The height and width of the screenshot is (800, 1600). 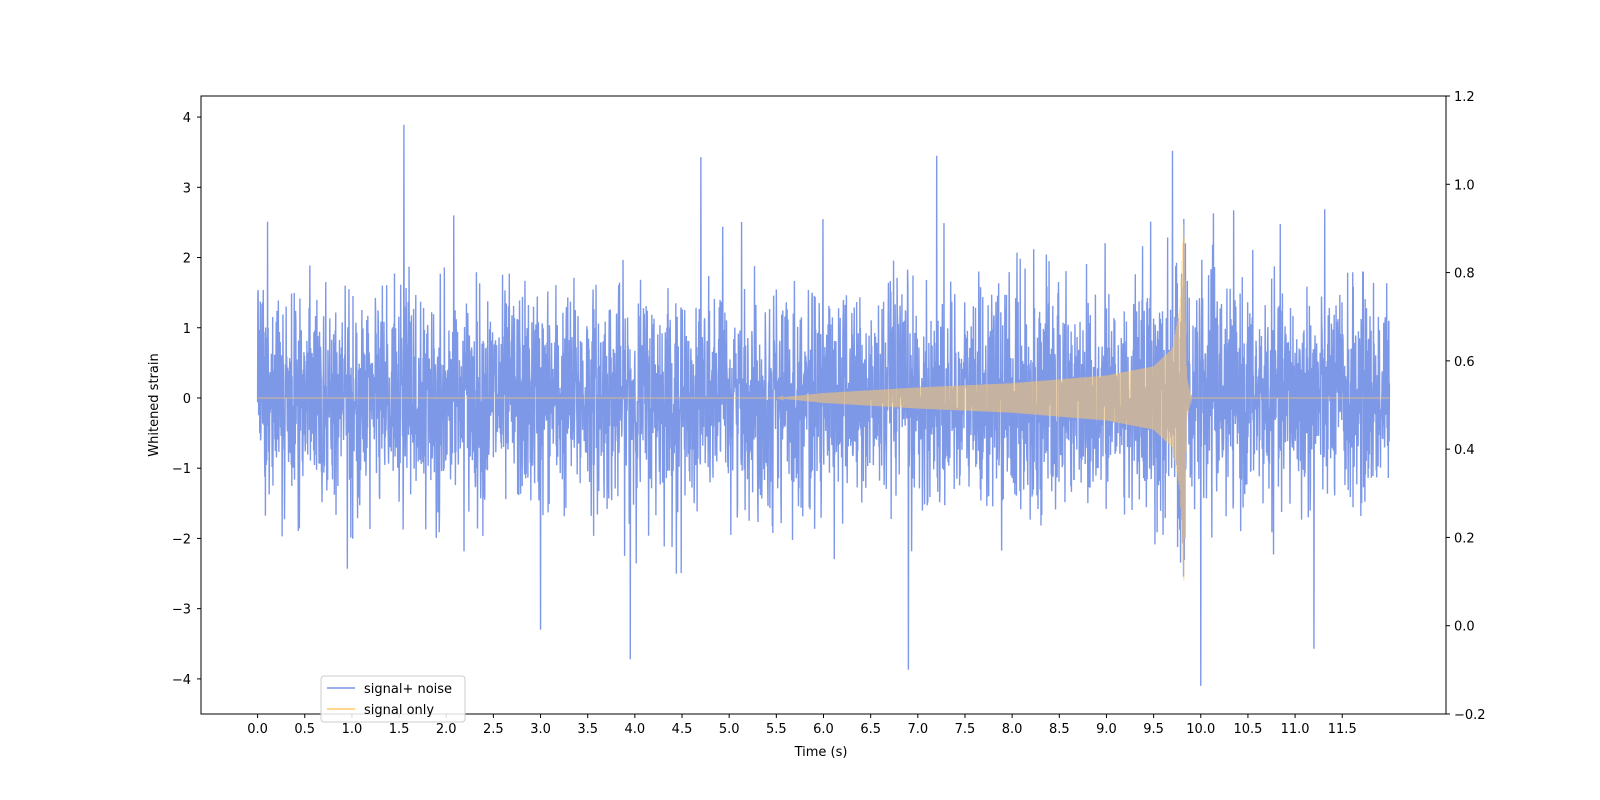 I want to click on y-tick-label: 2, so click(x=187, y=259).